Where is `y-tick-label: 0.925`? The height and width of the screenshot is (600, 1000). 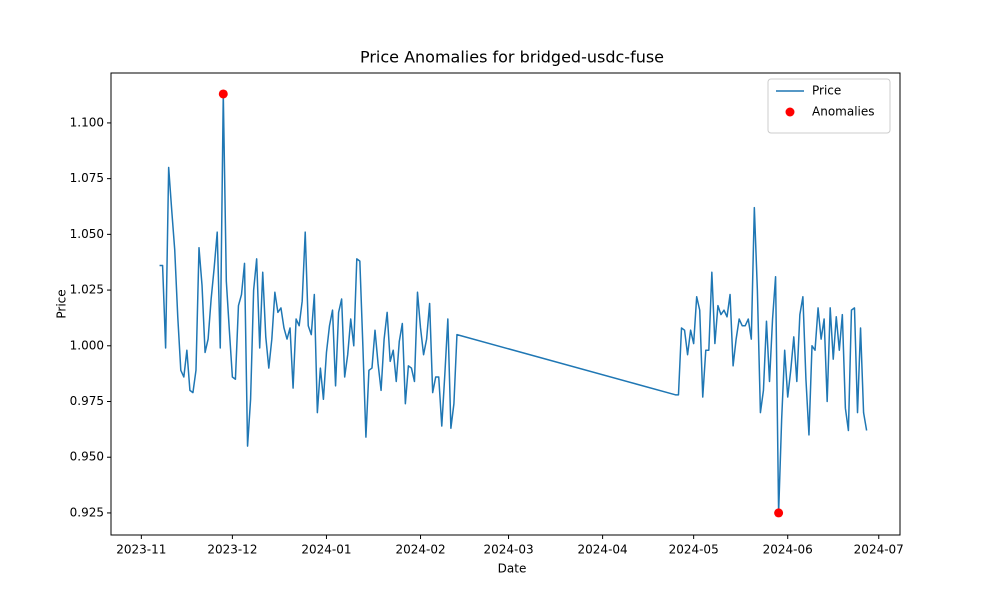
y-tick-label: 0.925 is located at coordinates (87, 512).